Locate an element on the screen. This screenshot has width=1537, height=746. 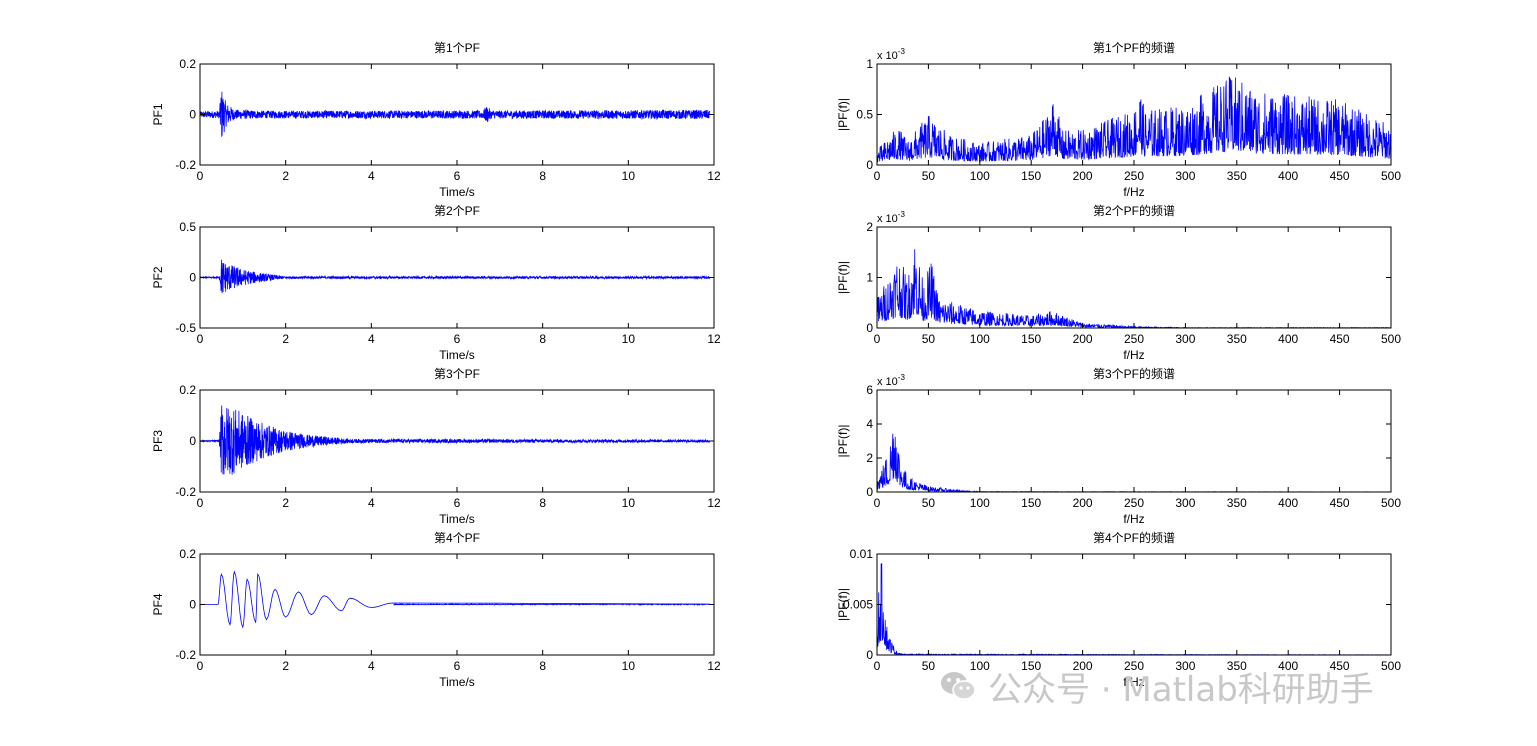
x-tick-label: 400 is located at coordinates (1288, 176).